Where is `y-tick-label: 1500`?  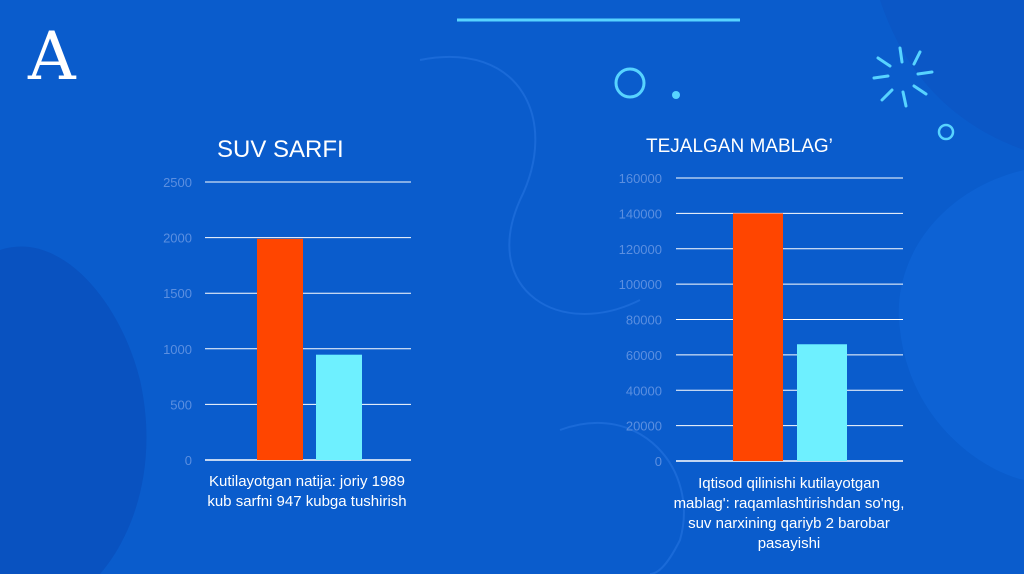 y-tick-label: 1500 is located at coordinates (177, 293).